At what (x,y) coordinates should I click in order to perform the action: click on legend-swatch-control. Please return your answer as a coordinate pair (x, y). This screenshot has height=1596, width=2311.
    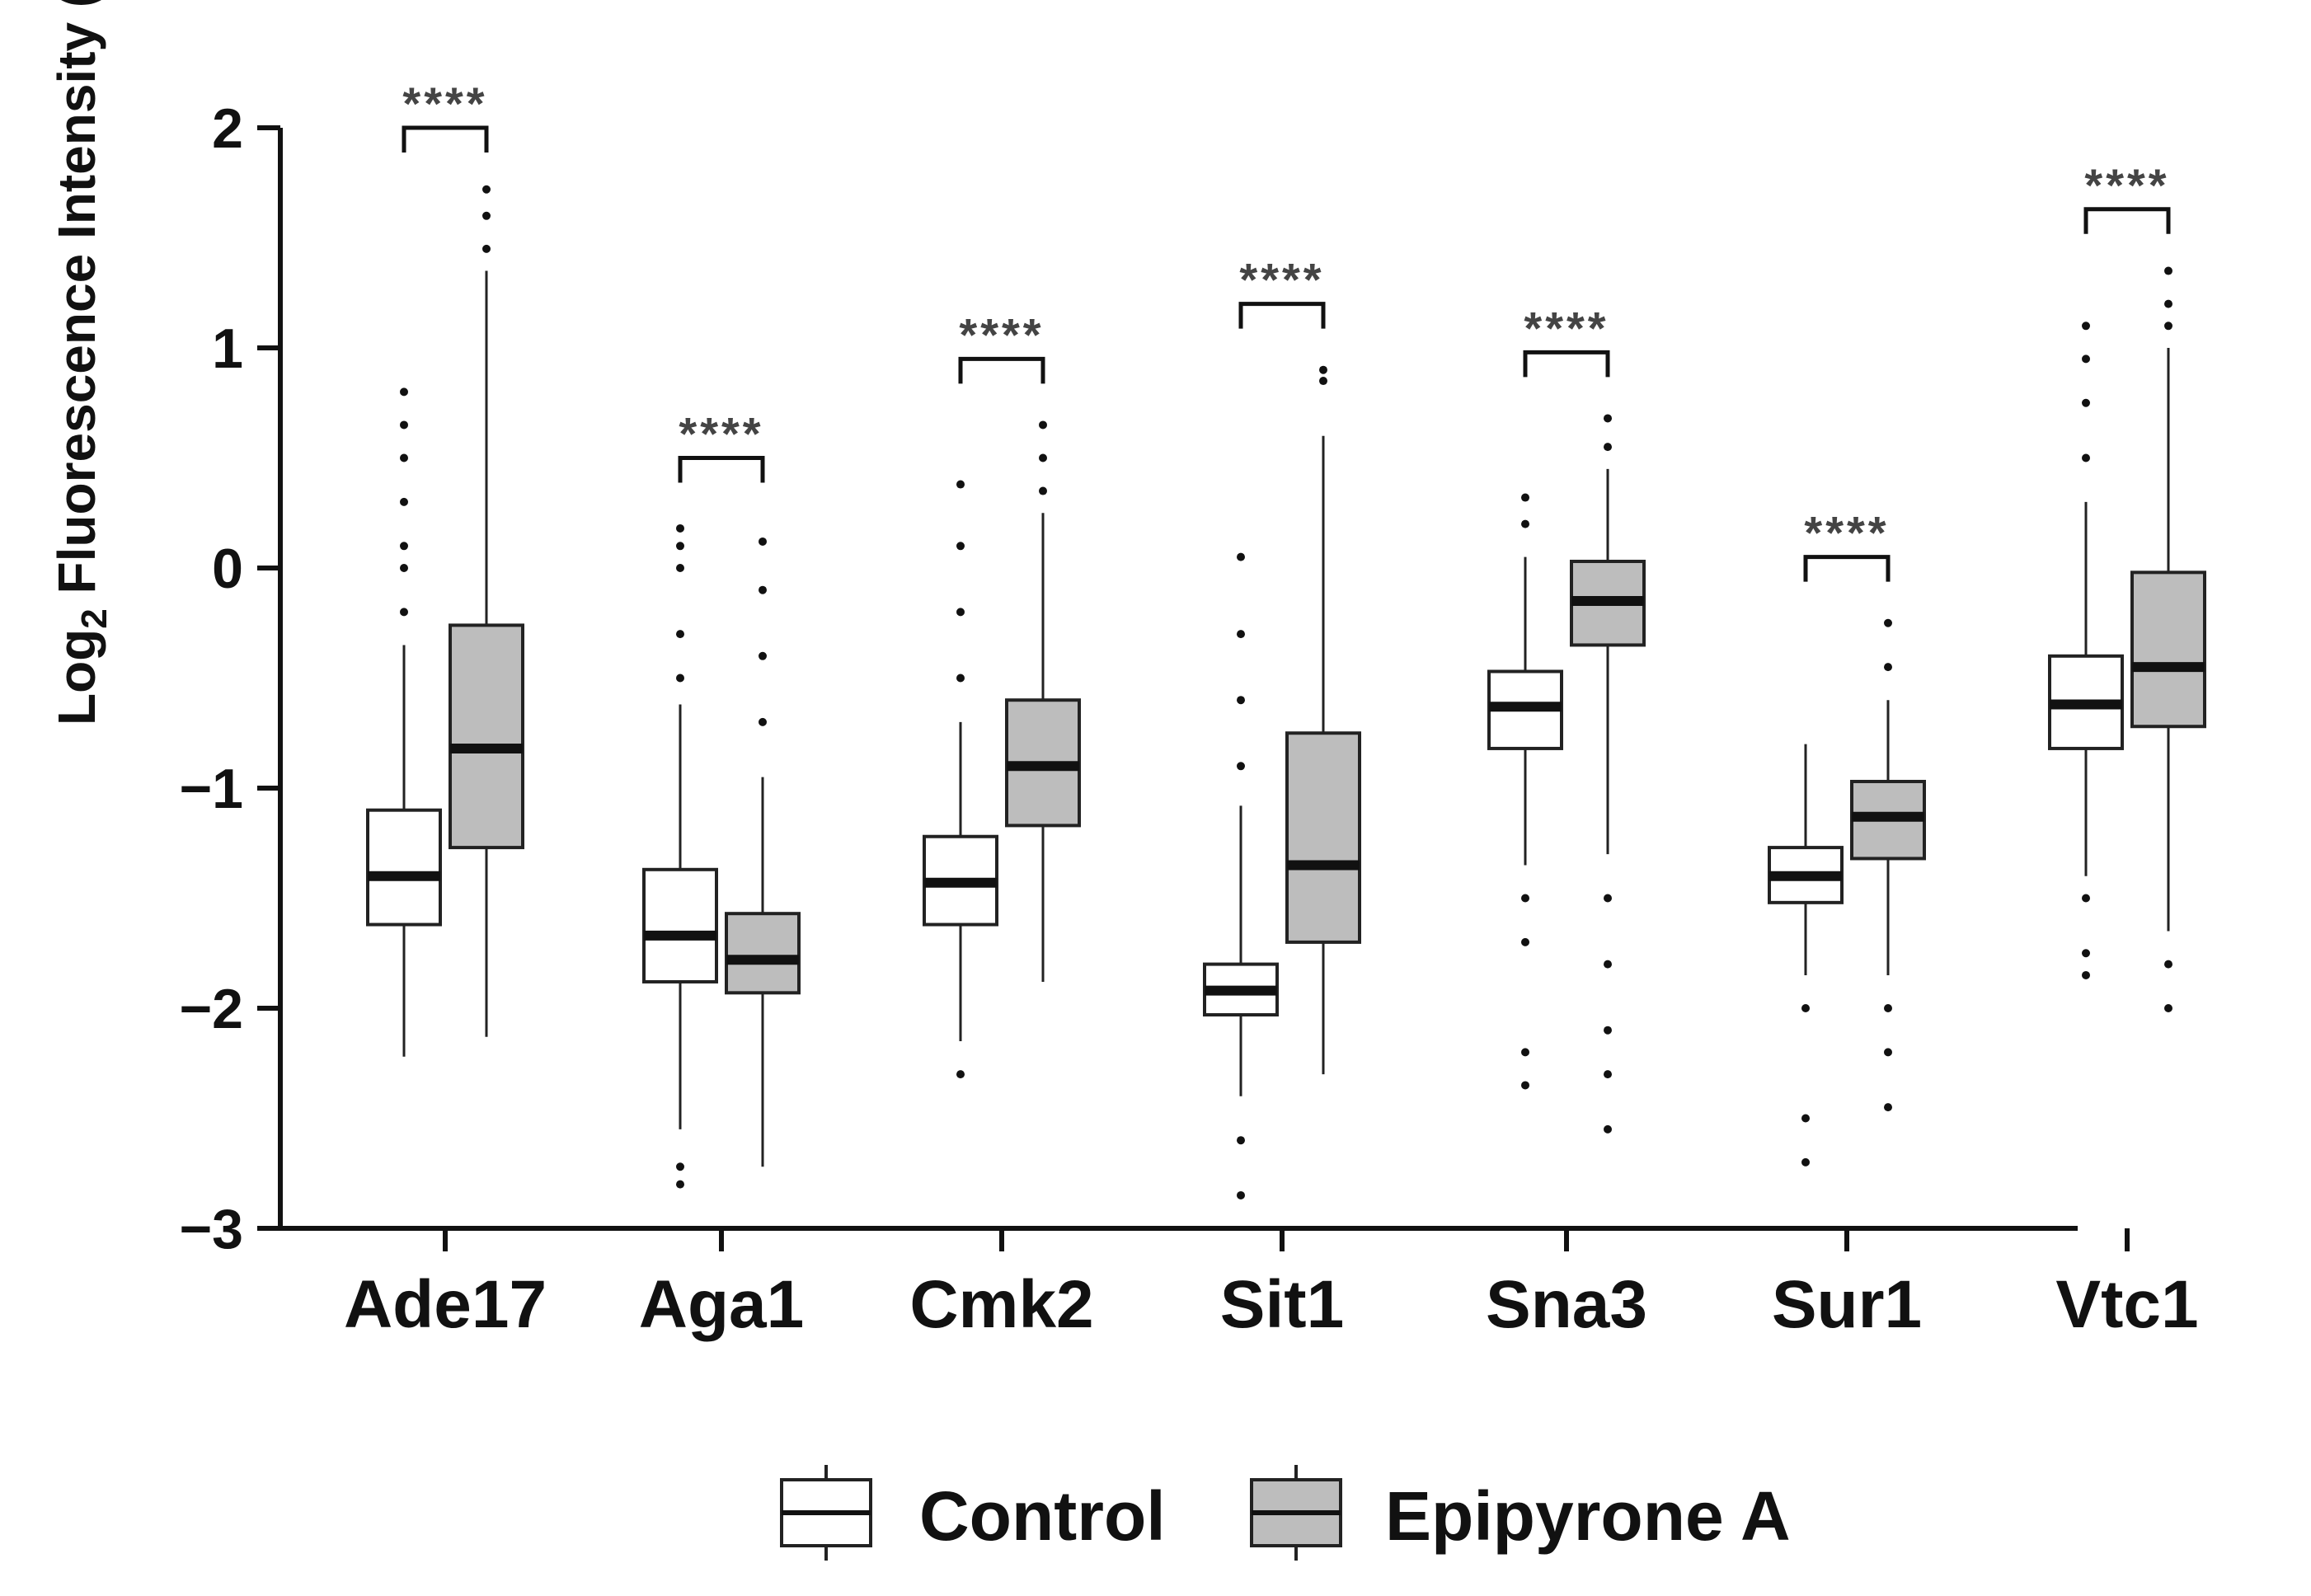
    Looking at the image, I should click on (826, 1513).